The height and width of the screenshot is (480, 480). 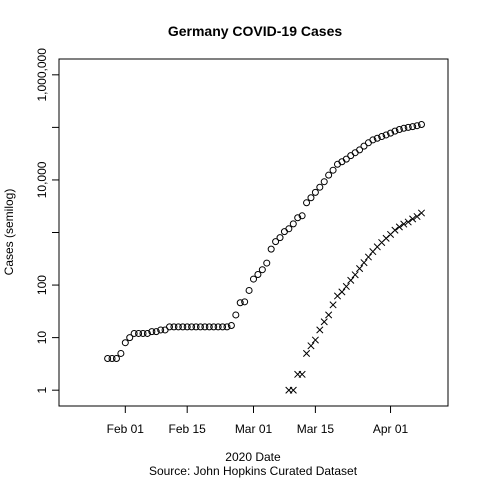 I want to click on y-tick-label: 10, so click(x=42, y=338).